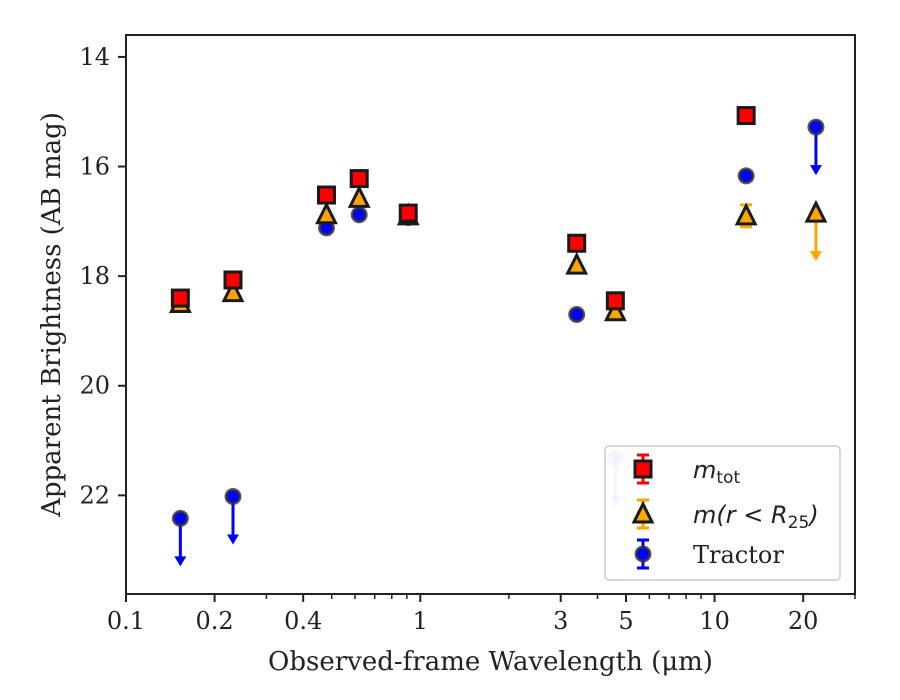 Image resolution: width=900 pixels, height=700 pixels. Describe the element at coordinates (714, 621) in the screenshot. I see `x-tick-label: 10` at that location.